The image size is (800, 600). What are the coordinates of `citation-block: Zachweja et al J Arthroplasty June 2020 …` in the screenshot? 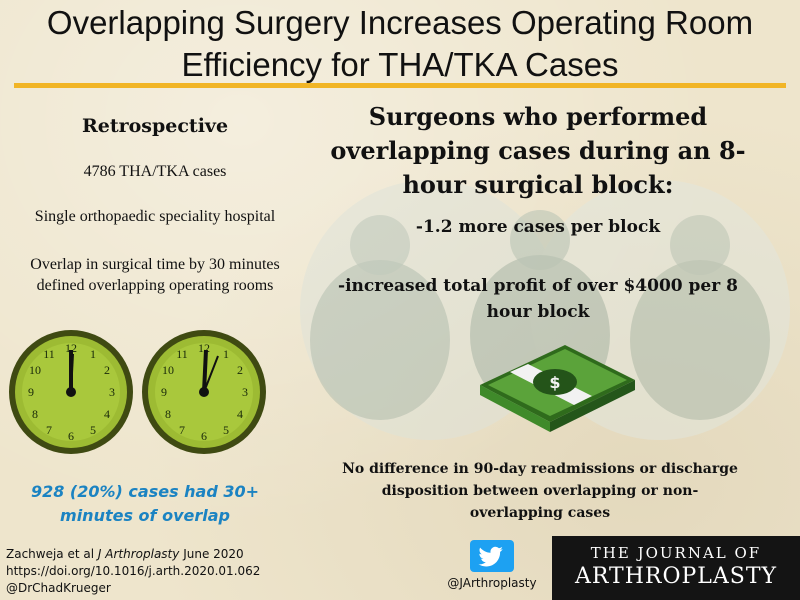 It's located at (133, 571).